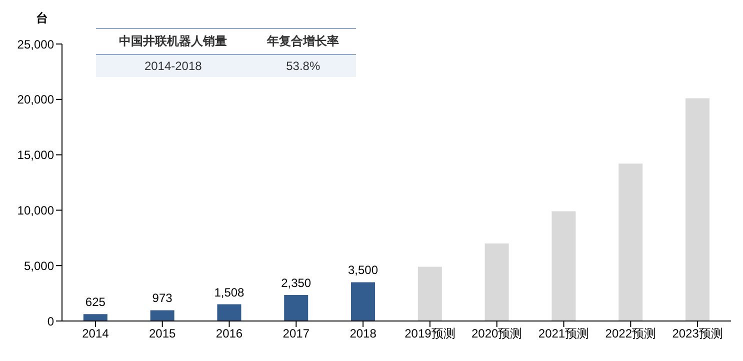 The height and width of the screenshot is (361, 743). I want to click on x-tick-label: 2021预测, so click(564, 333).